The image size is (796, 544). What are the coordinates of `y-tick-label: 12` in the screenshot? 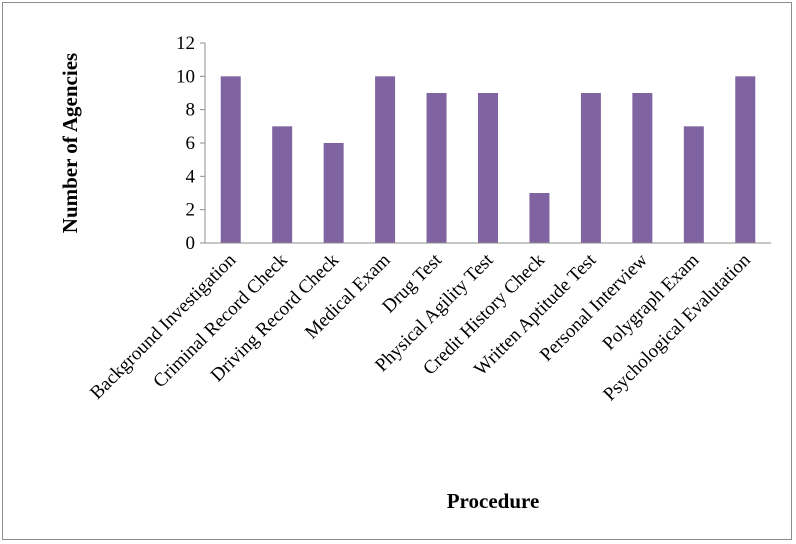 It's located at (185, 43).